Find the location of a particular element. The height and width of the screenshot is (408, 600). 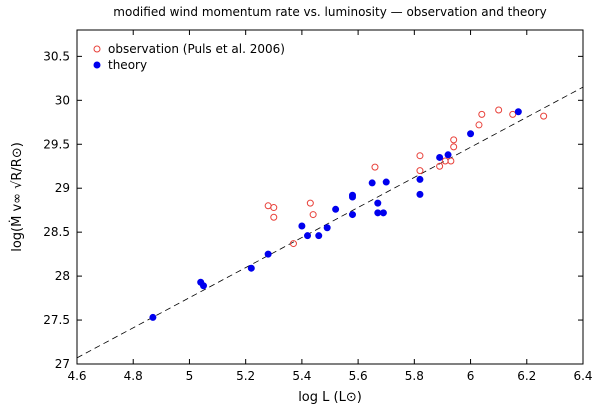

y-tick-label: 30 is located at coordinates (62, 100).